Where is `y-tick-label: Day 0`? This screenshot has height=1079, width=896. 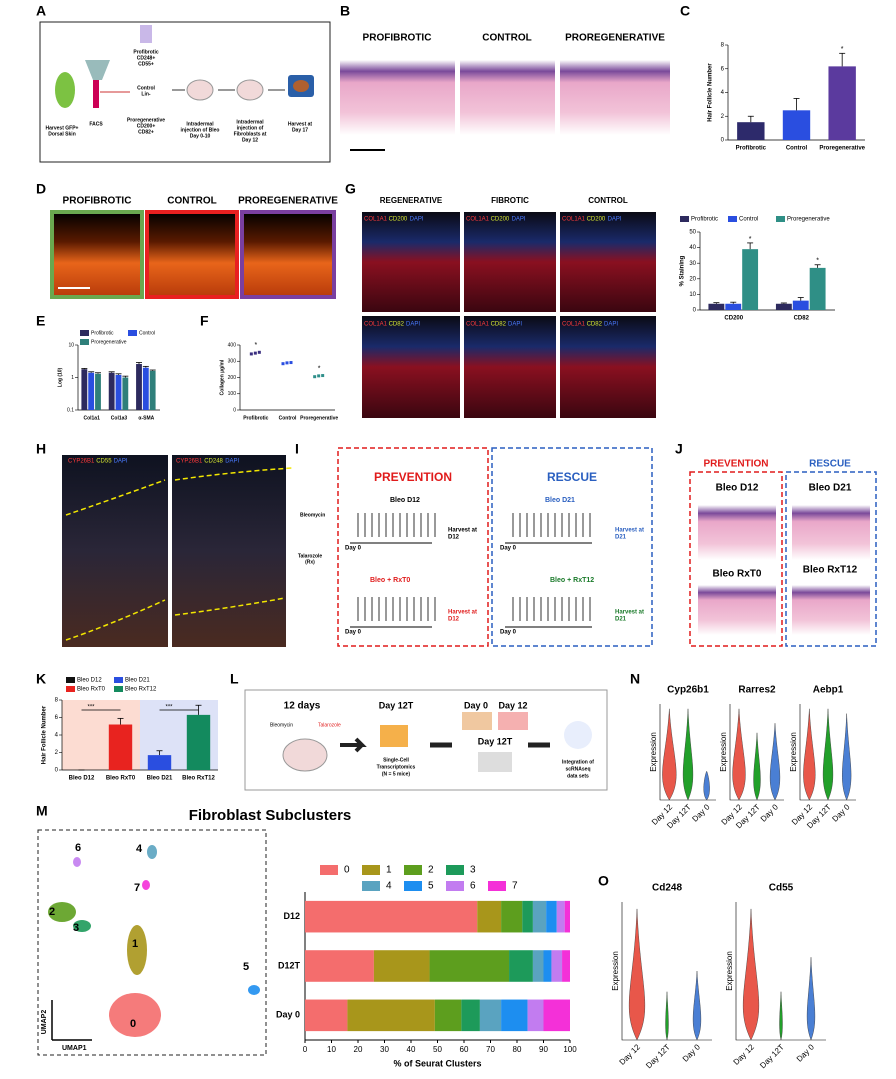
y-tick-label: Day 0 is located at coordinates (288, 1015).